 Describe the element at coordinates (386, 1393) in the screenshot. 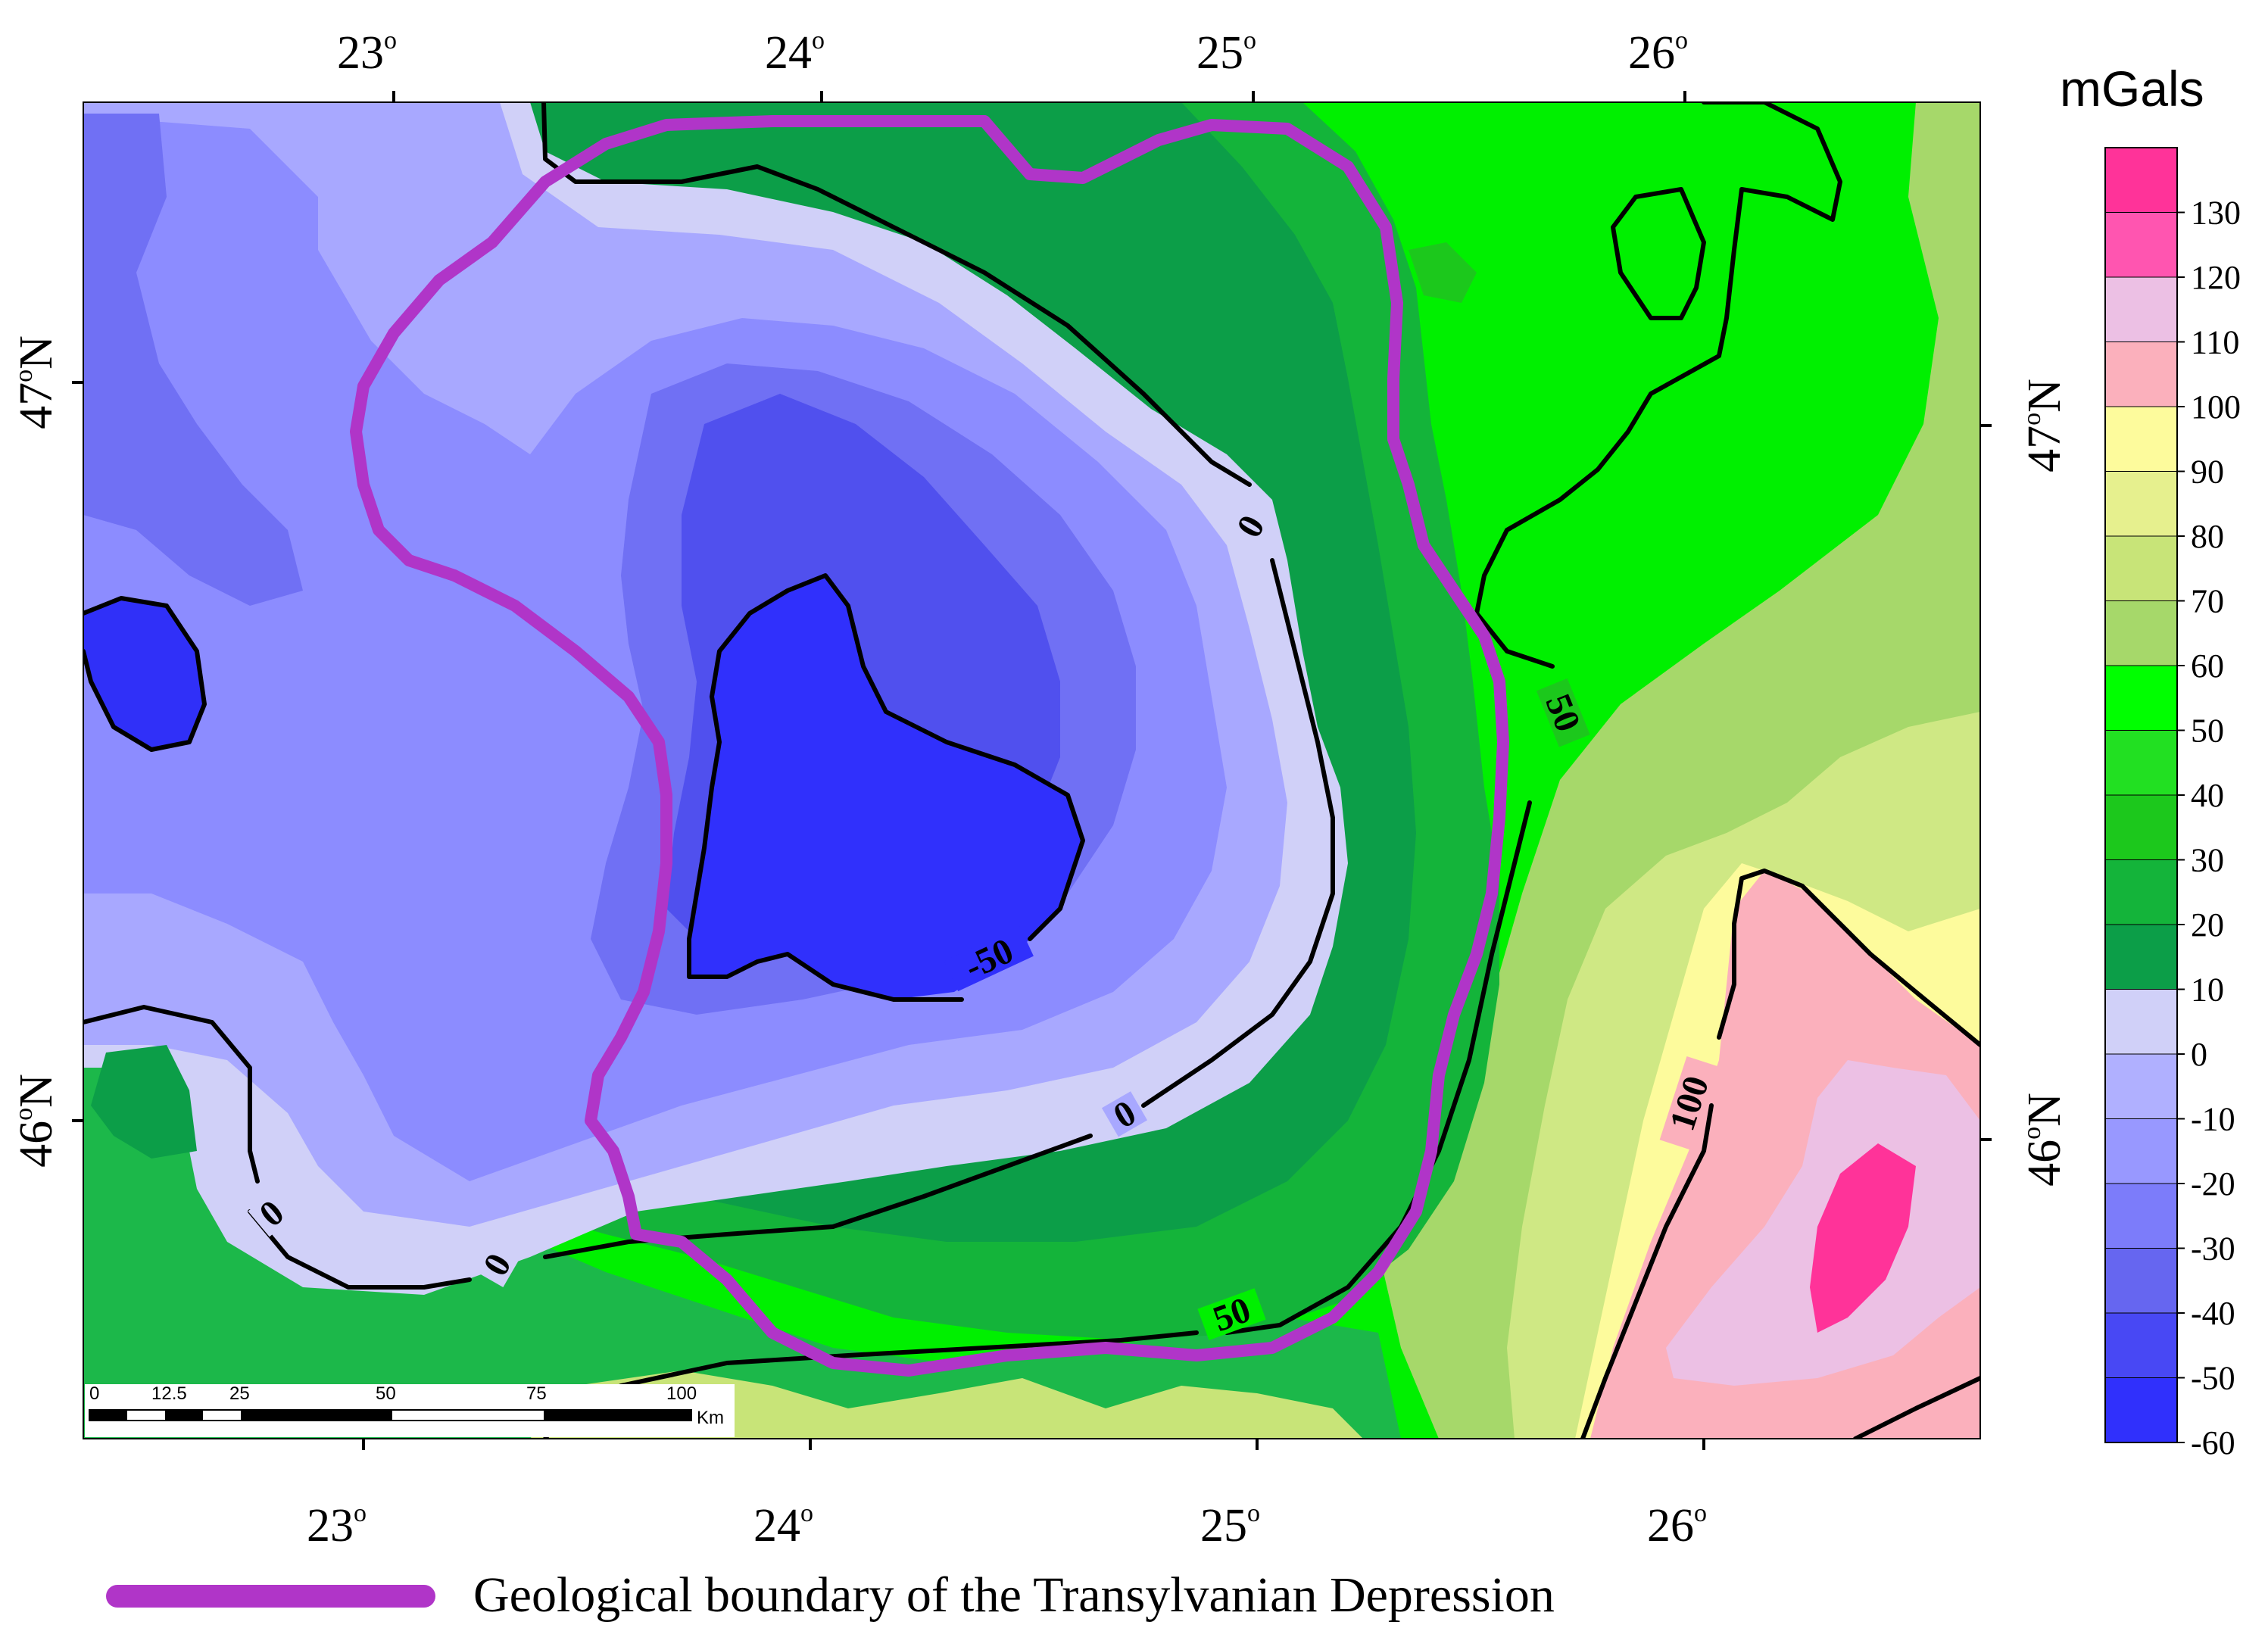

I see `scale-tick: 50` at that location.